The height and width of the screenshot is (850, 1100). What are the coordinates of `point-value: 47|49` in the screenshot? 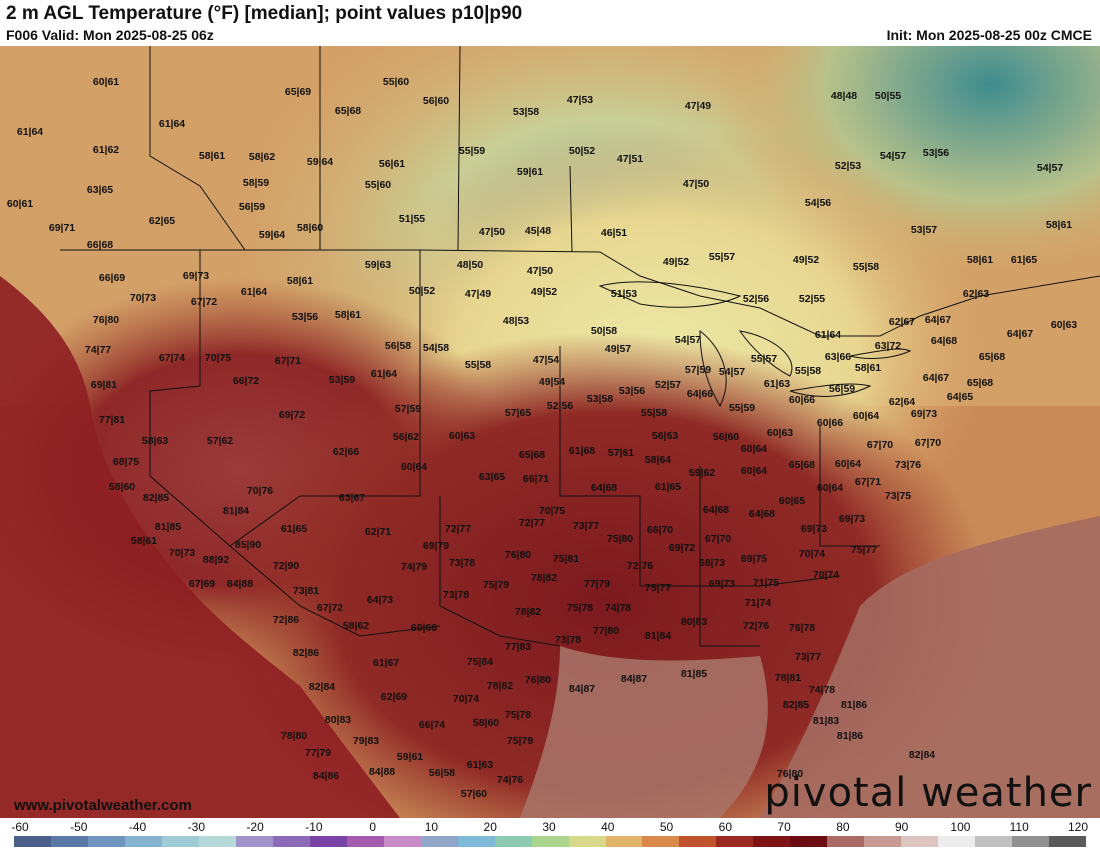 It's located at (478, 293).